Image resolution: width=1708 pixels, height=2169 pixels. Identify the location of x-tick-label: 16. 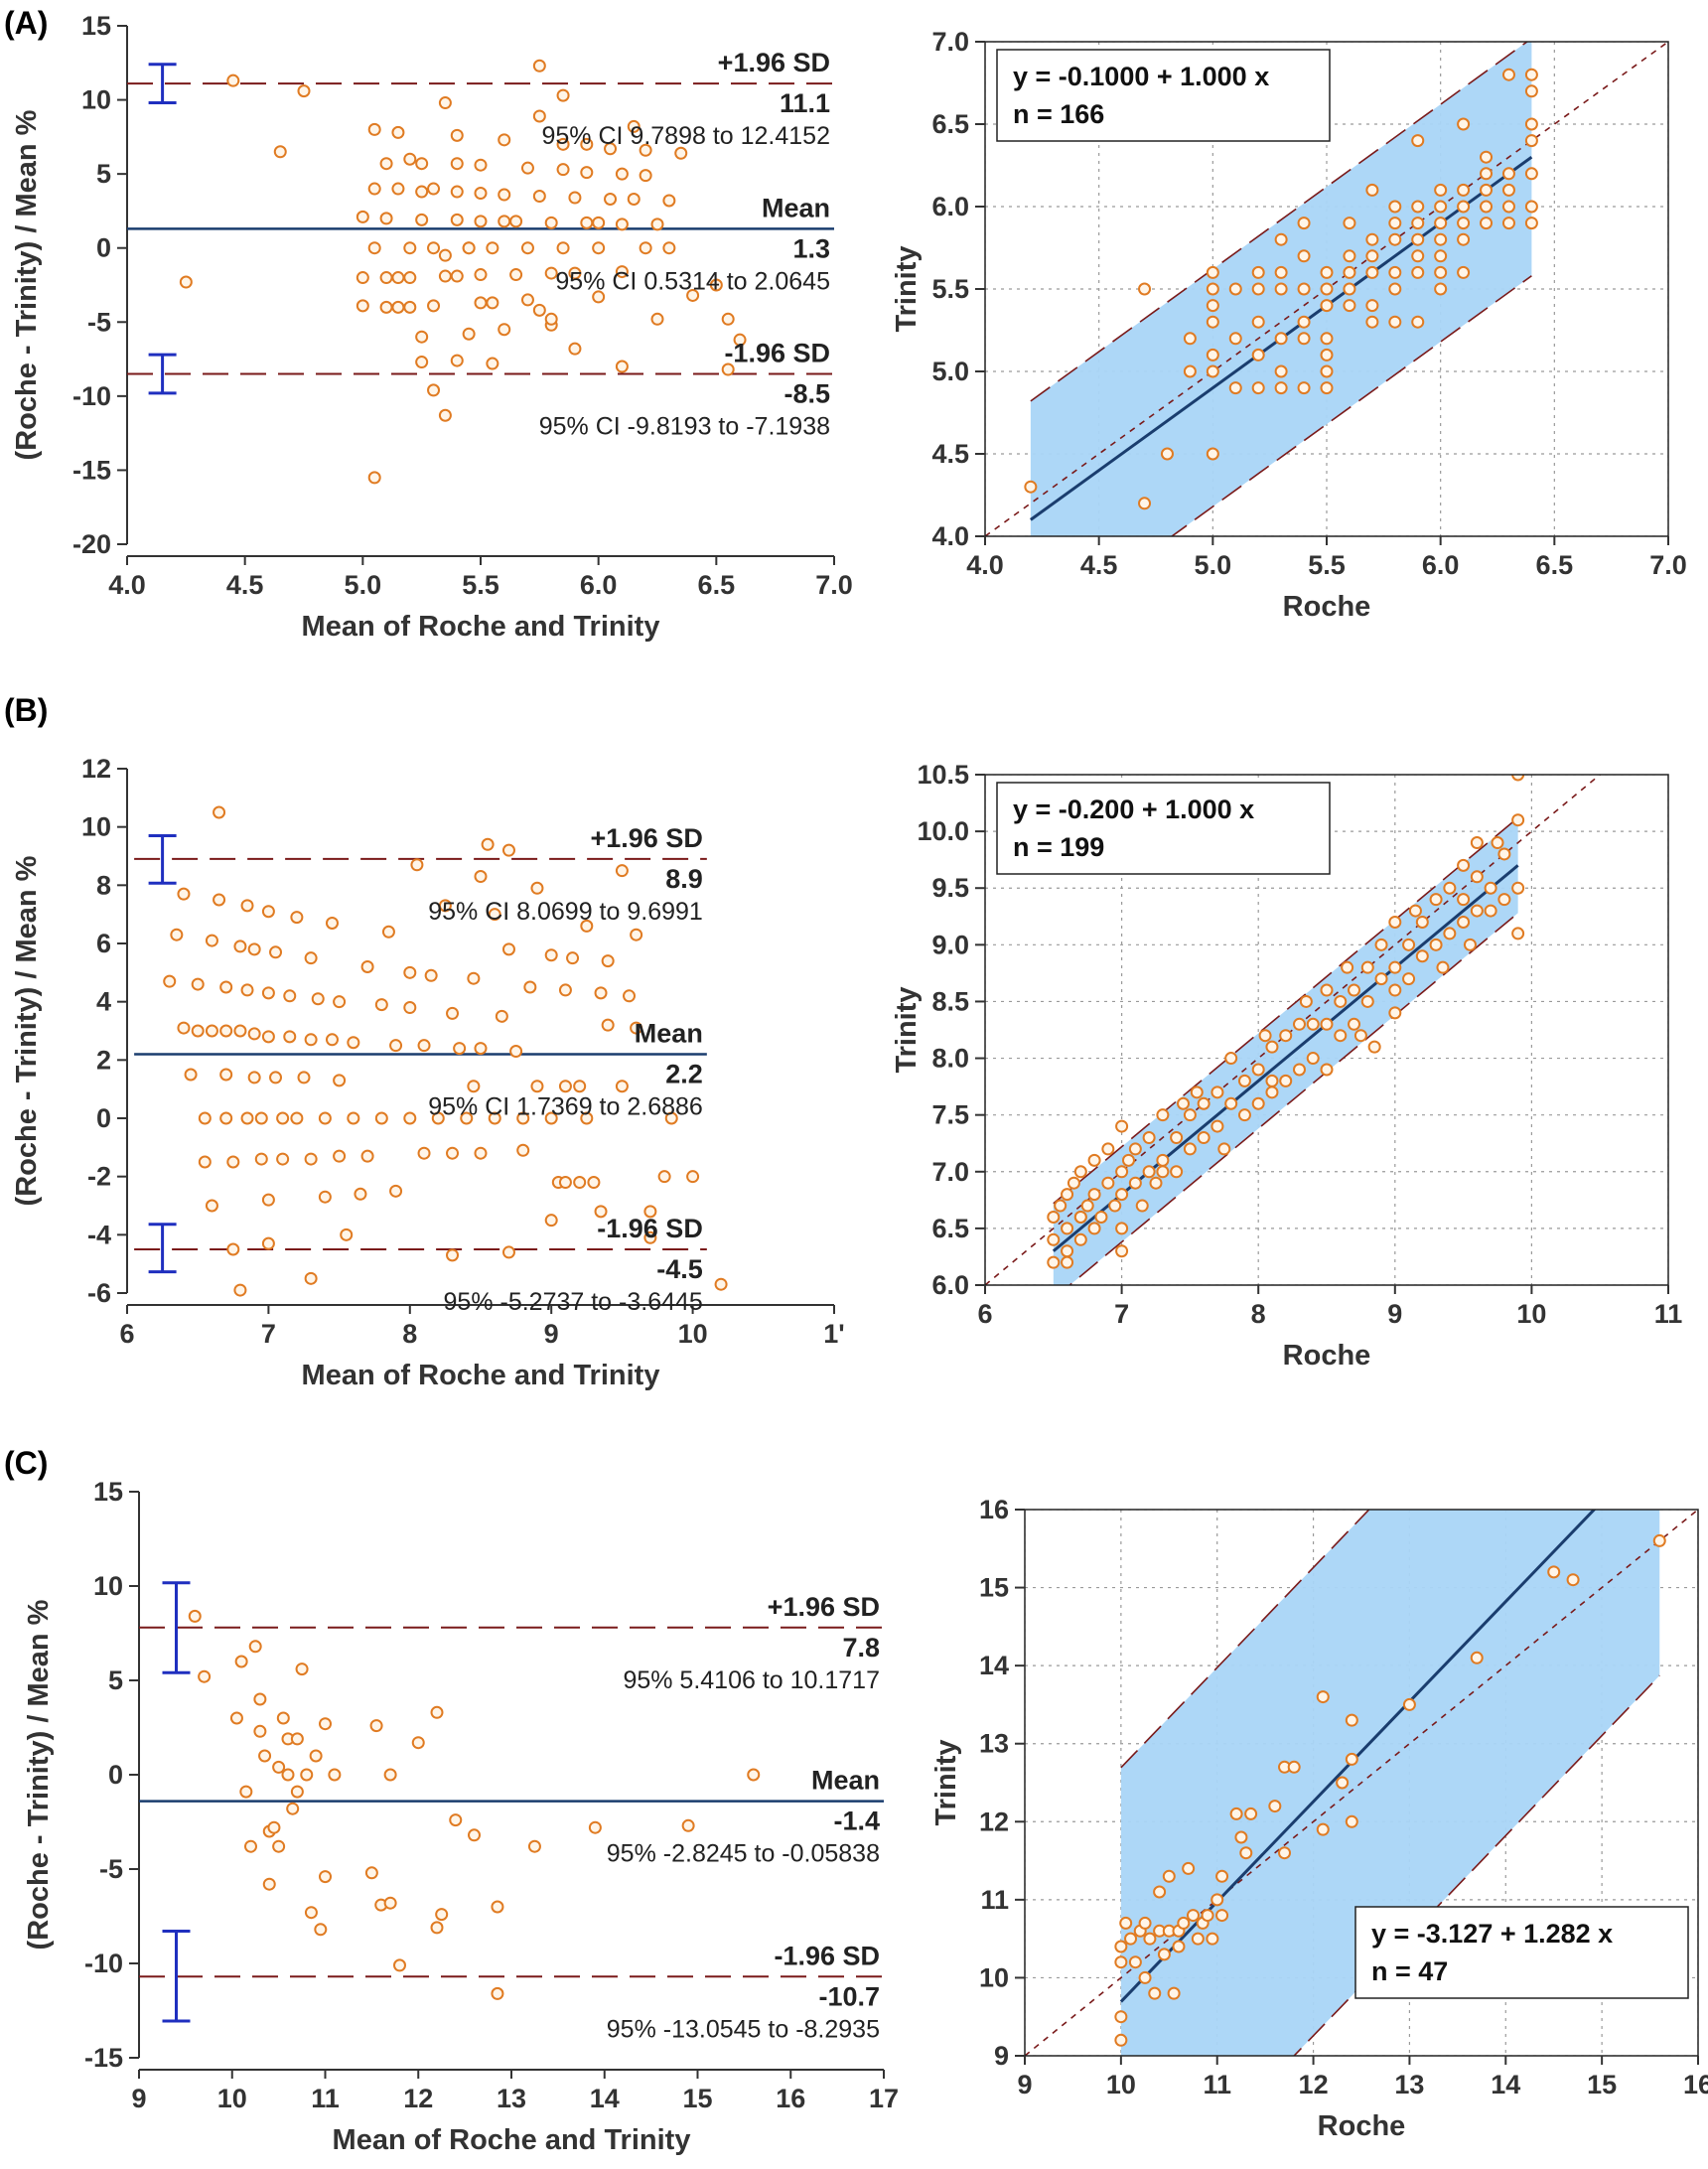
(790, 2098).